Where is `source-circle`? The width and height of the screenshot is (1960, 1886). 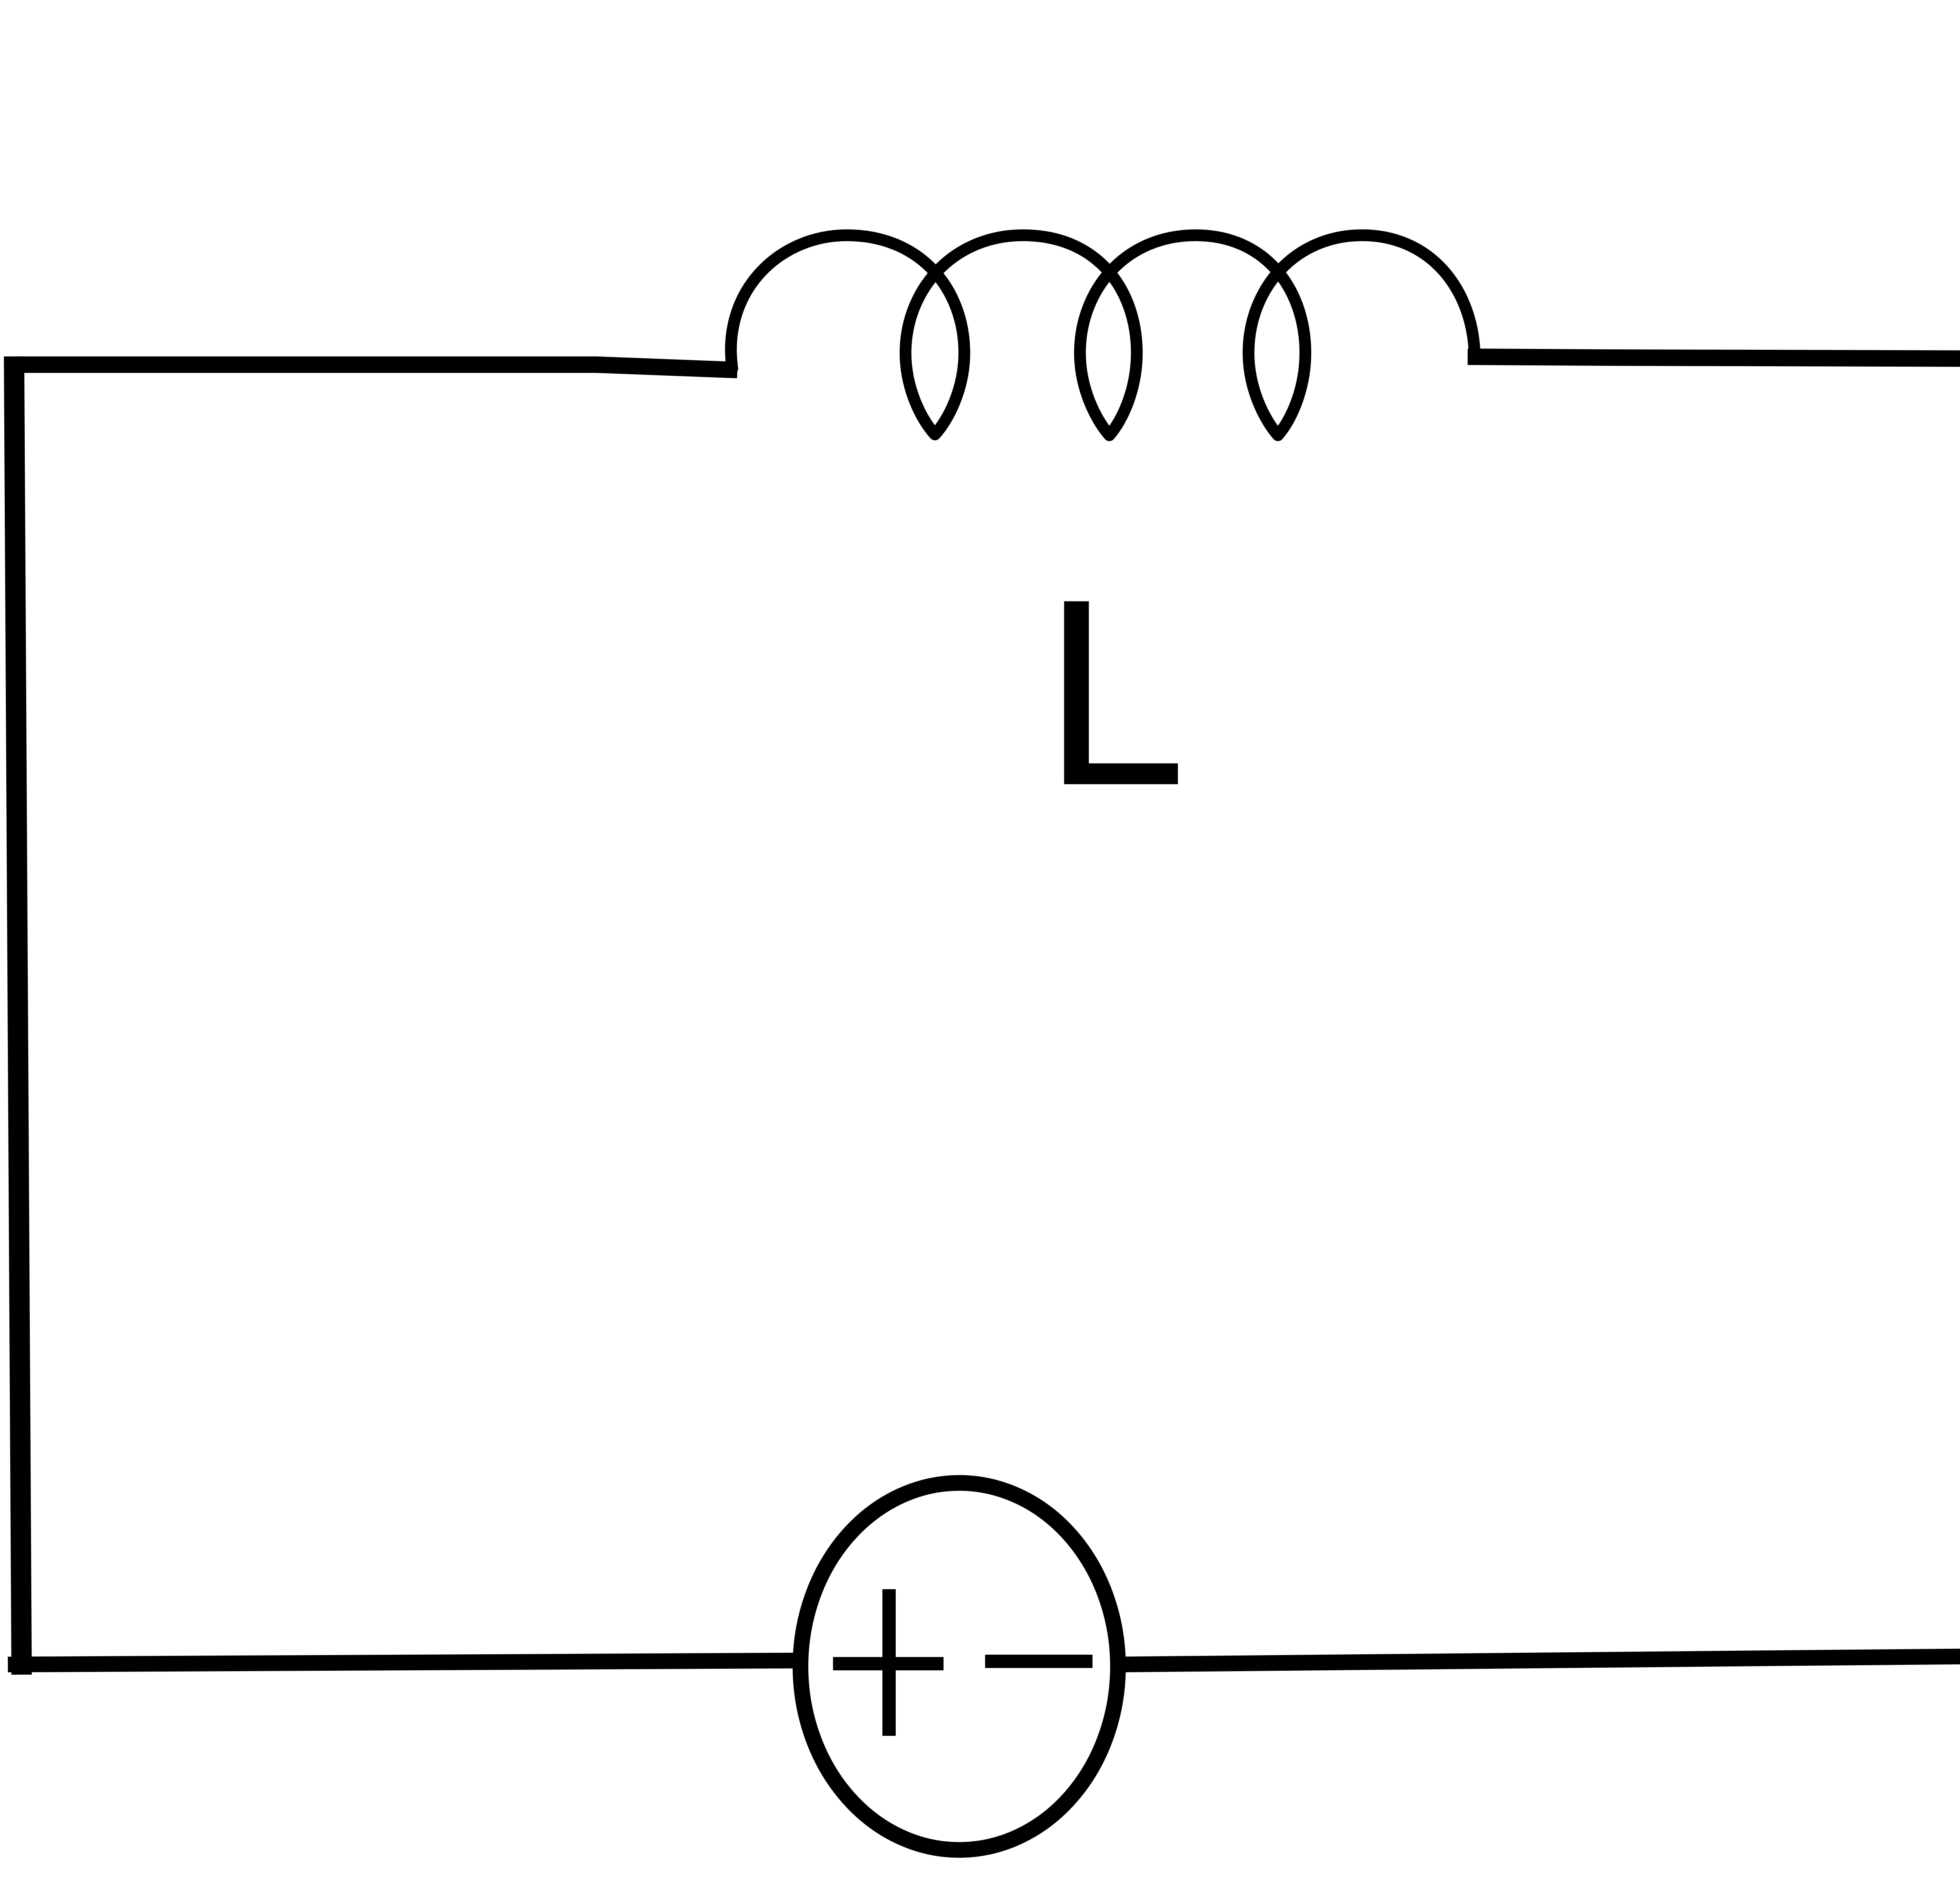
source-circle is located at coordinates (959, 1666).